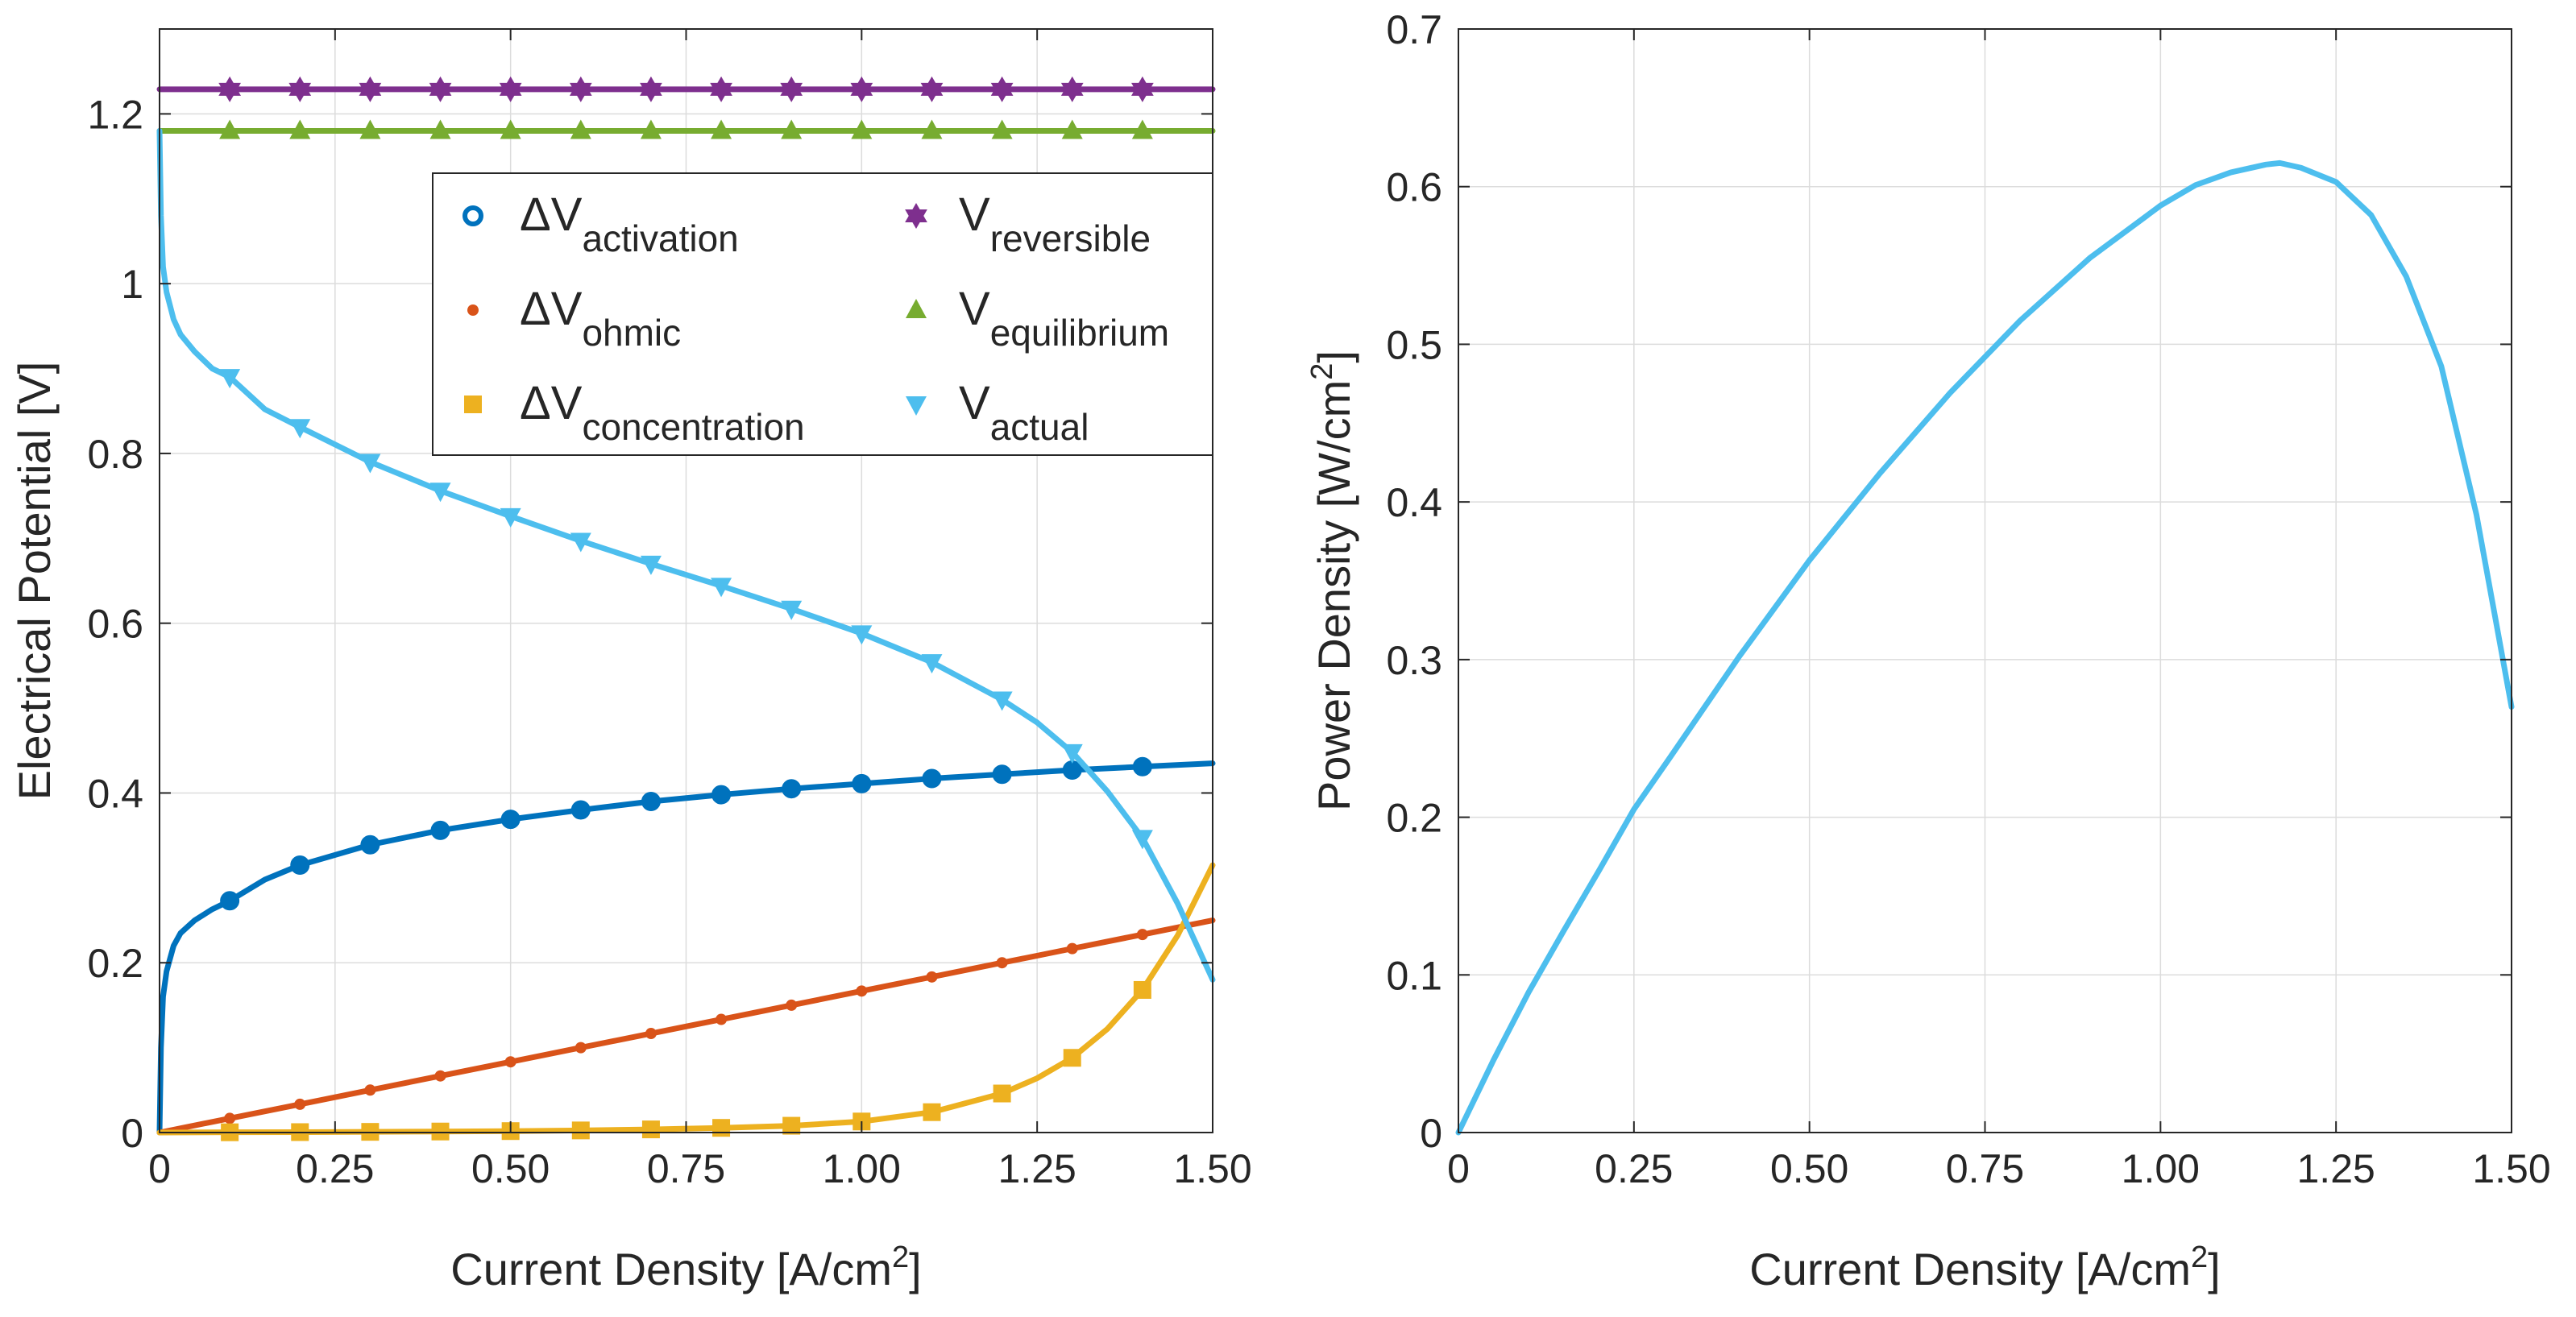  I want to click on legend-marker-concentration, so click(473, 404).